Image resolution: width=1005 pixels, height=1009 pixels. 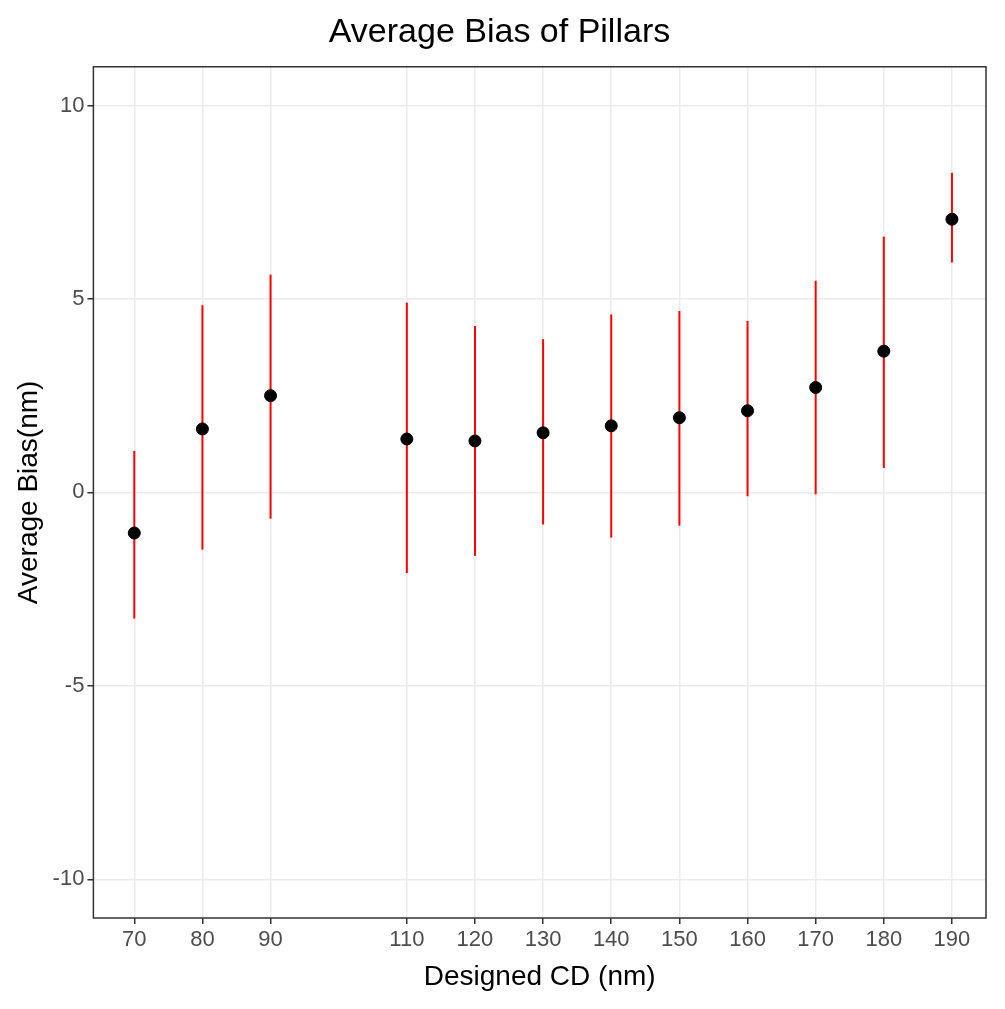 What do you see at coordinates (884, 939) in the screenshot?
I see `x-tick-label: 180` at bounding box center [884, 939].